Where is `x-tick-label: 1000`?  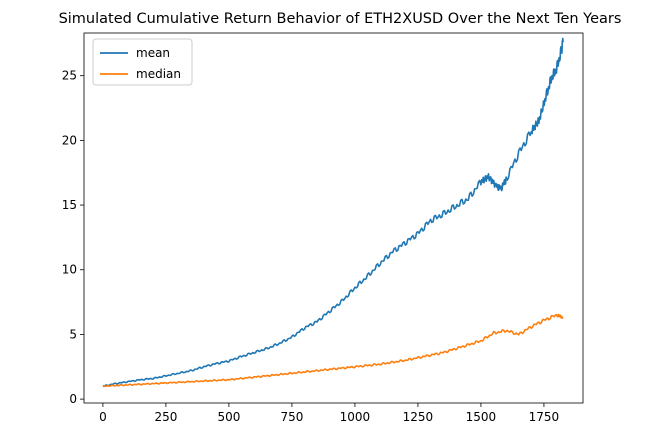
x-tick-label: 1000 is located at coordinates (355, 417).